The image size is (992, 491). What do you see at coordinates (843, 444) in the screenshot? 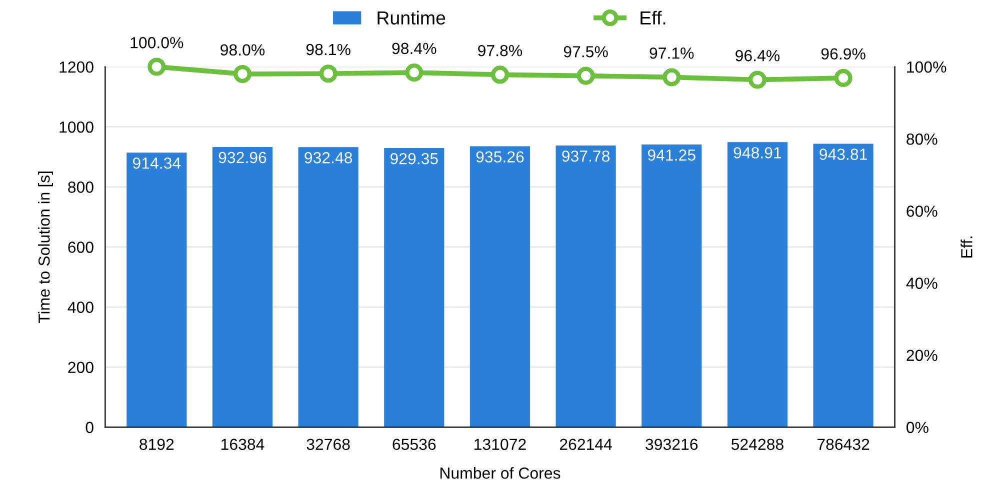
I see `x-tick-label: 786432` at bounding box center [843, 444].